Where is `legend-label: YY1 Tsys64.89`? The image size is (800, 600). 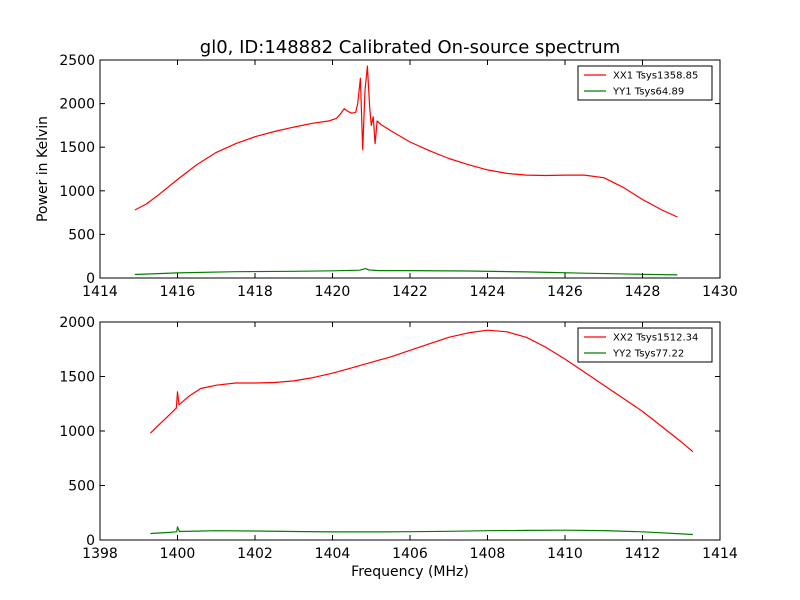
legend-label: YY1 Tsys64.89 is located at coordinates (648, 92).